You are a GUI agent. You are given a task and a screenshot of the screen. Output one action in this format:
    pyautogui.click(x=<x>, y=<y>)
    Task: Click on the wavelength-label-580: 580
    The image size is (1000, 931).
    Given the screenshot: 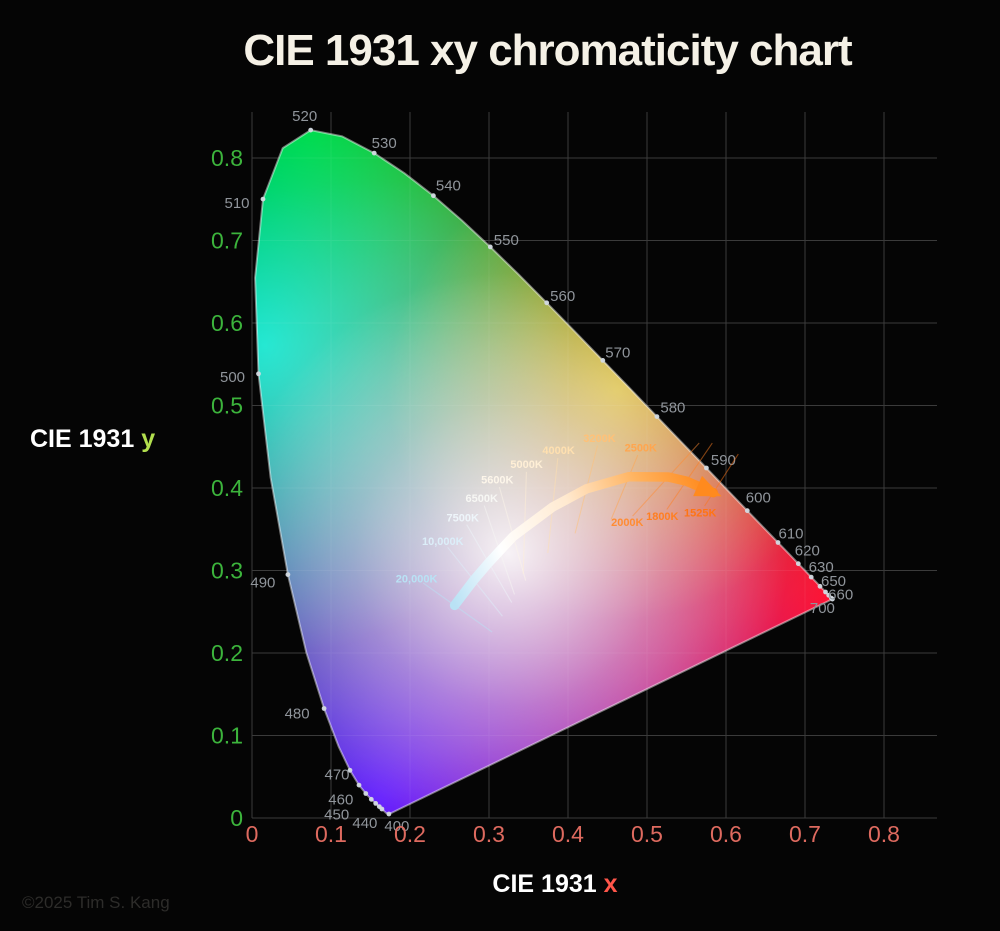 What is the action you would take?
    pyautogui.click(x=672, y=408)
    